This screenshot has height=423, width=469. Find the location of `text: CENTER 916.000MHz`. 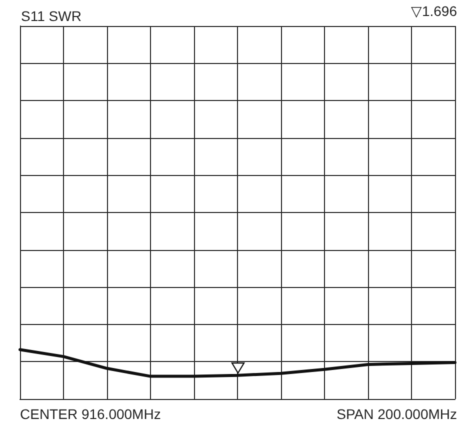

text: CENTER 916.000MHz is located at coordinates (90, 414).